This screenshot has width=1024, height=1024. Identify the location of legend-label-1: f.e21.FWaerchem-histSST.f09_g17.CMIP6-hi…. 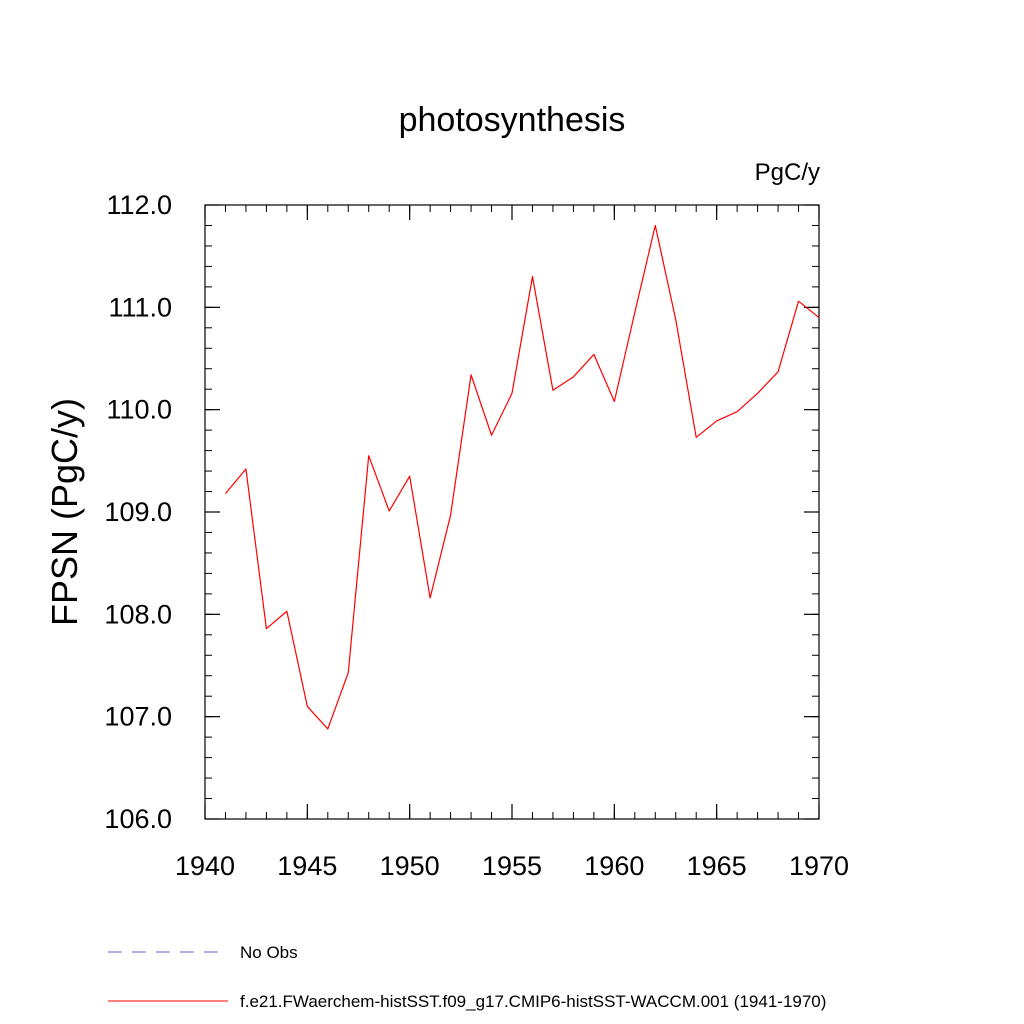
(533, 1001).